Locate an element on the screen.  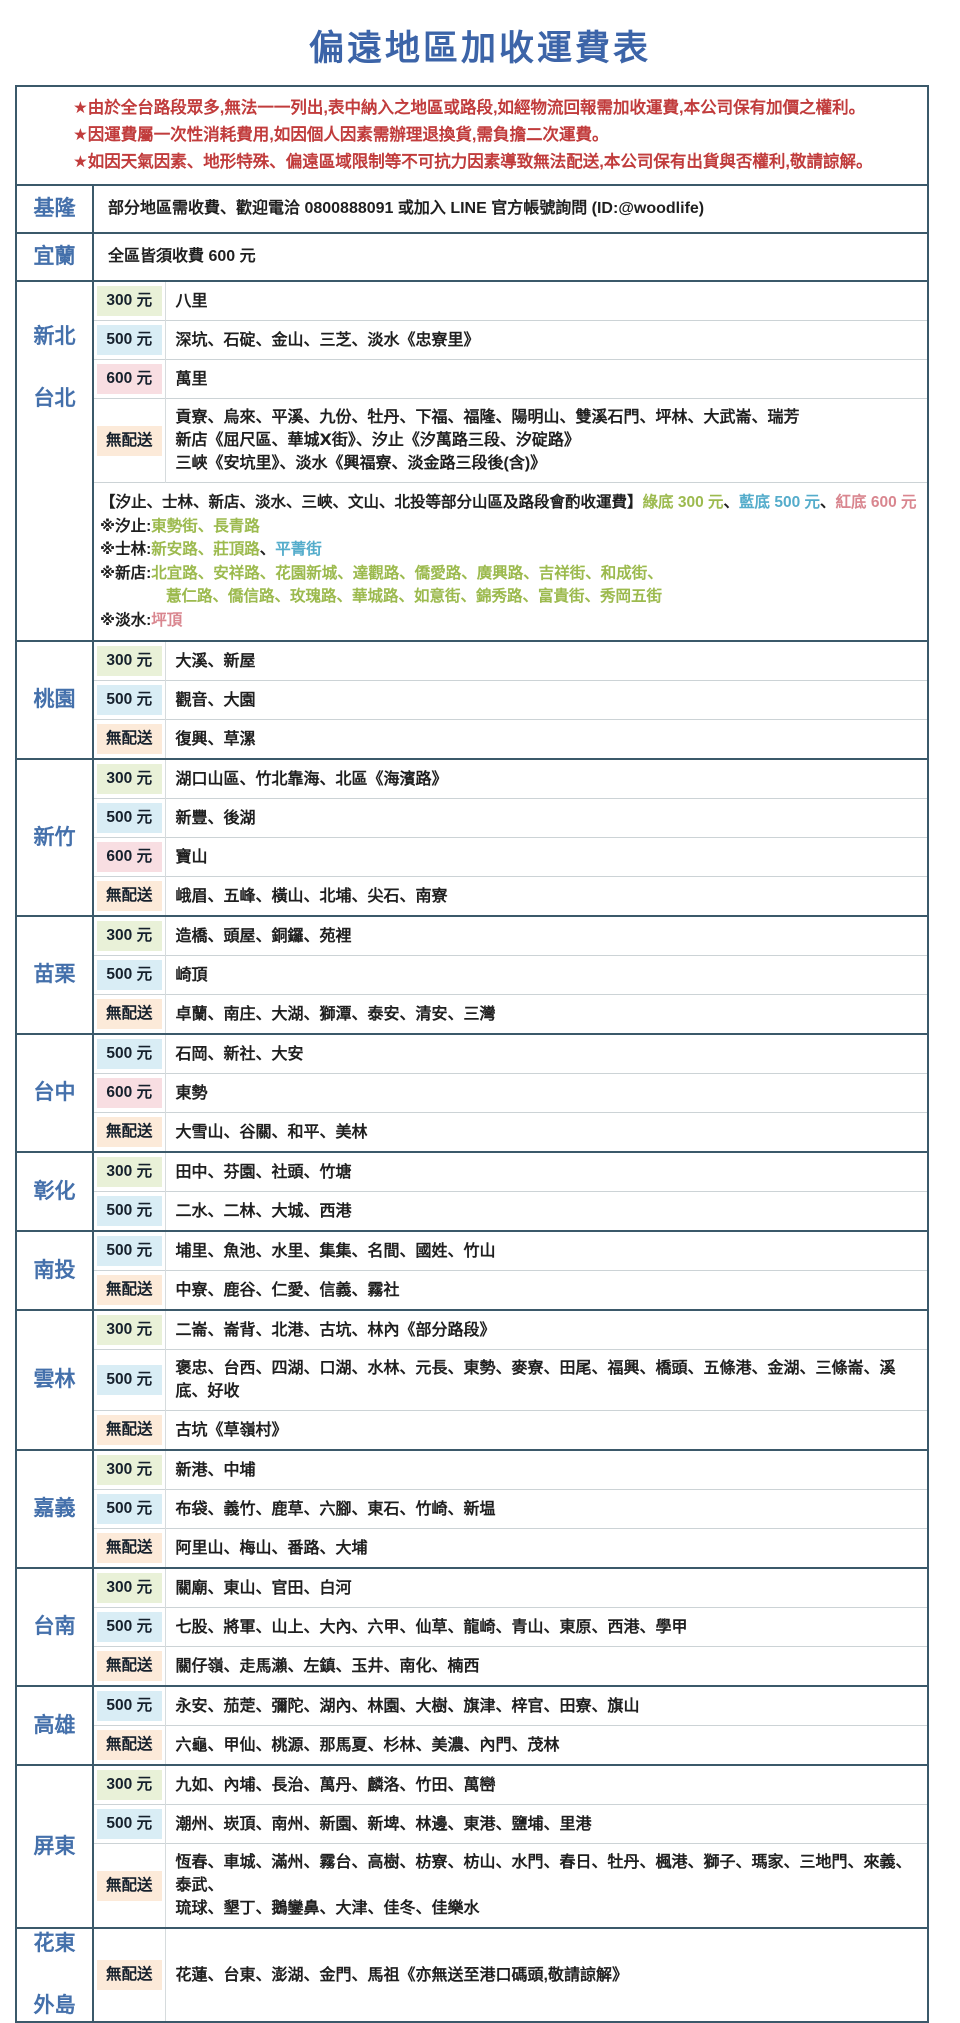
region-label-text: 彰化 is located at coordinates (54, 1191).